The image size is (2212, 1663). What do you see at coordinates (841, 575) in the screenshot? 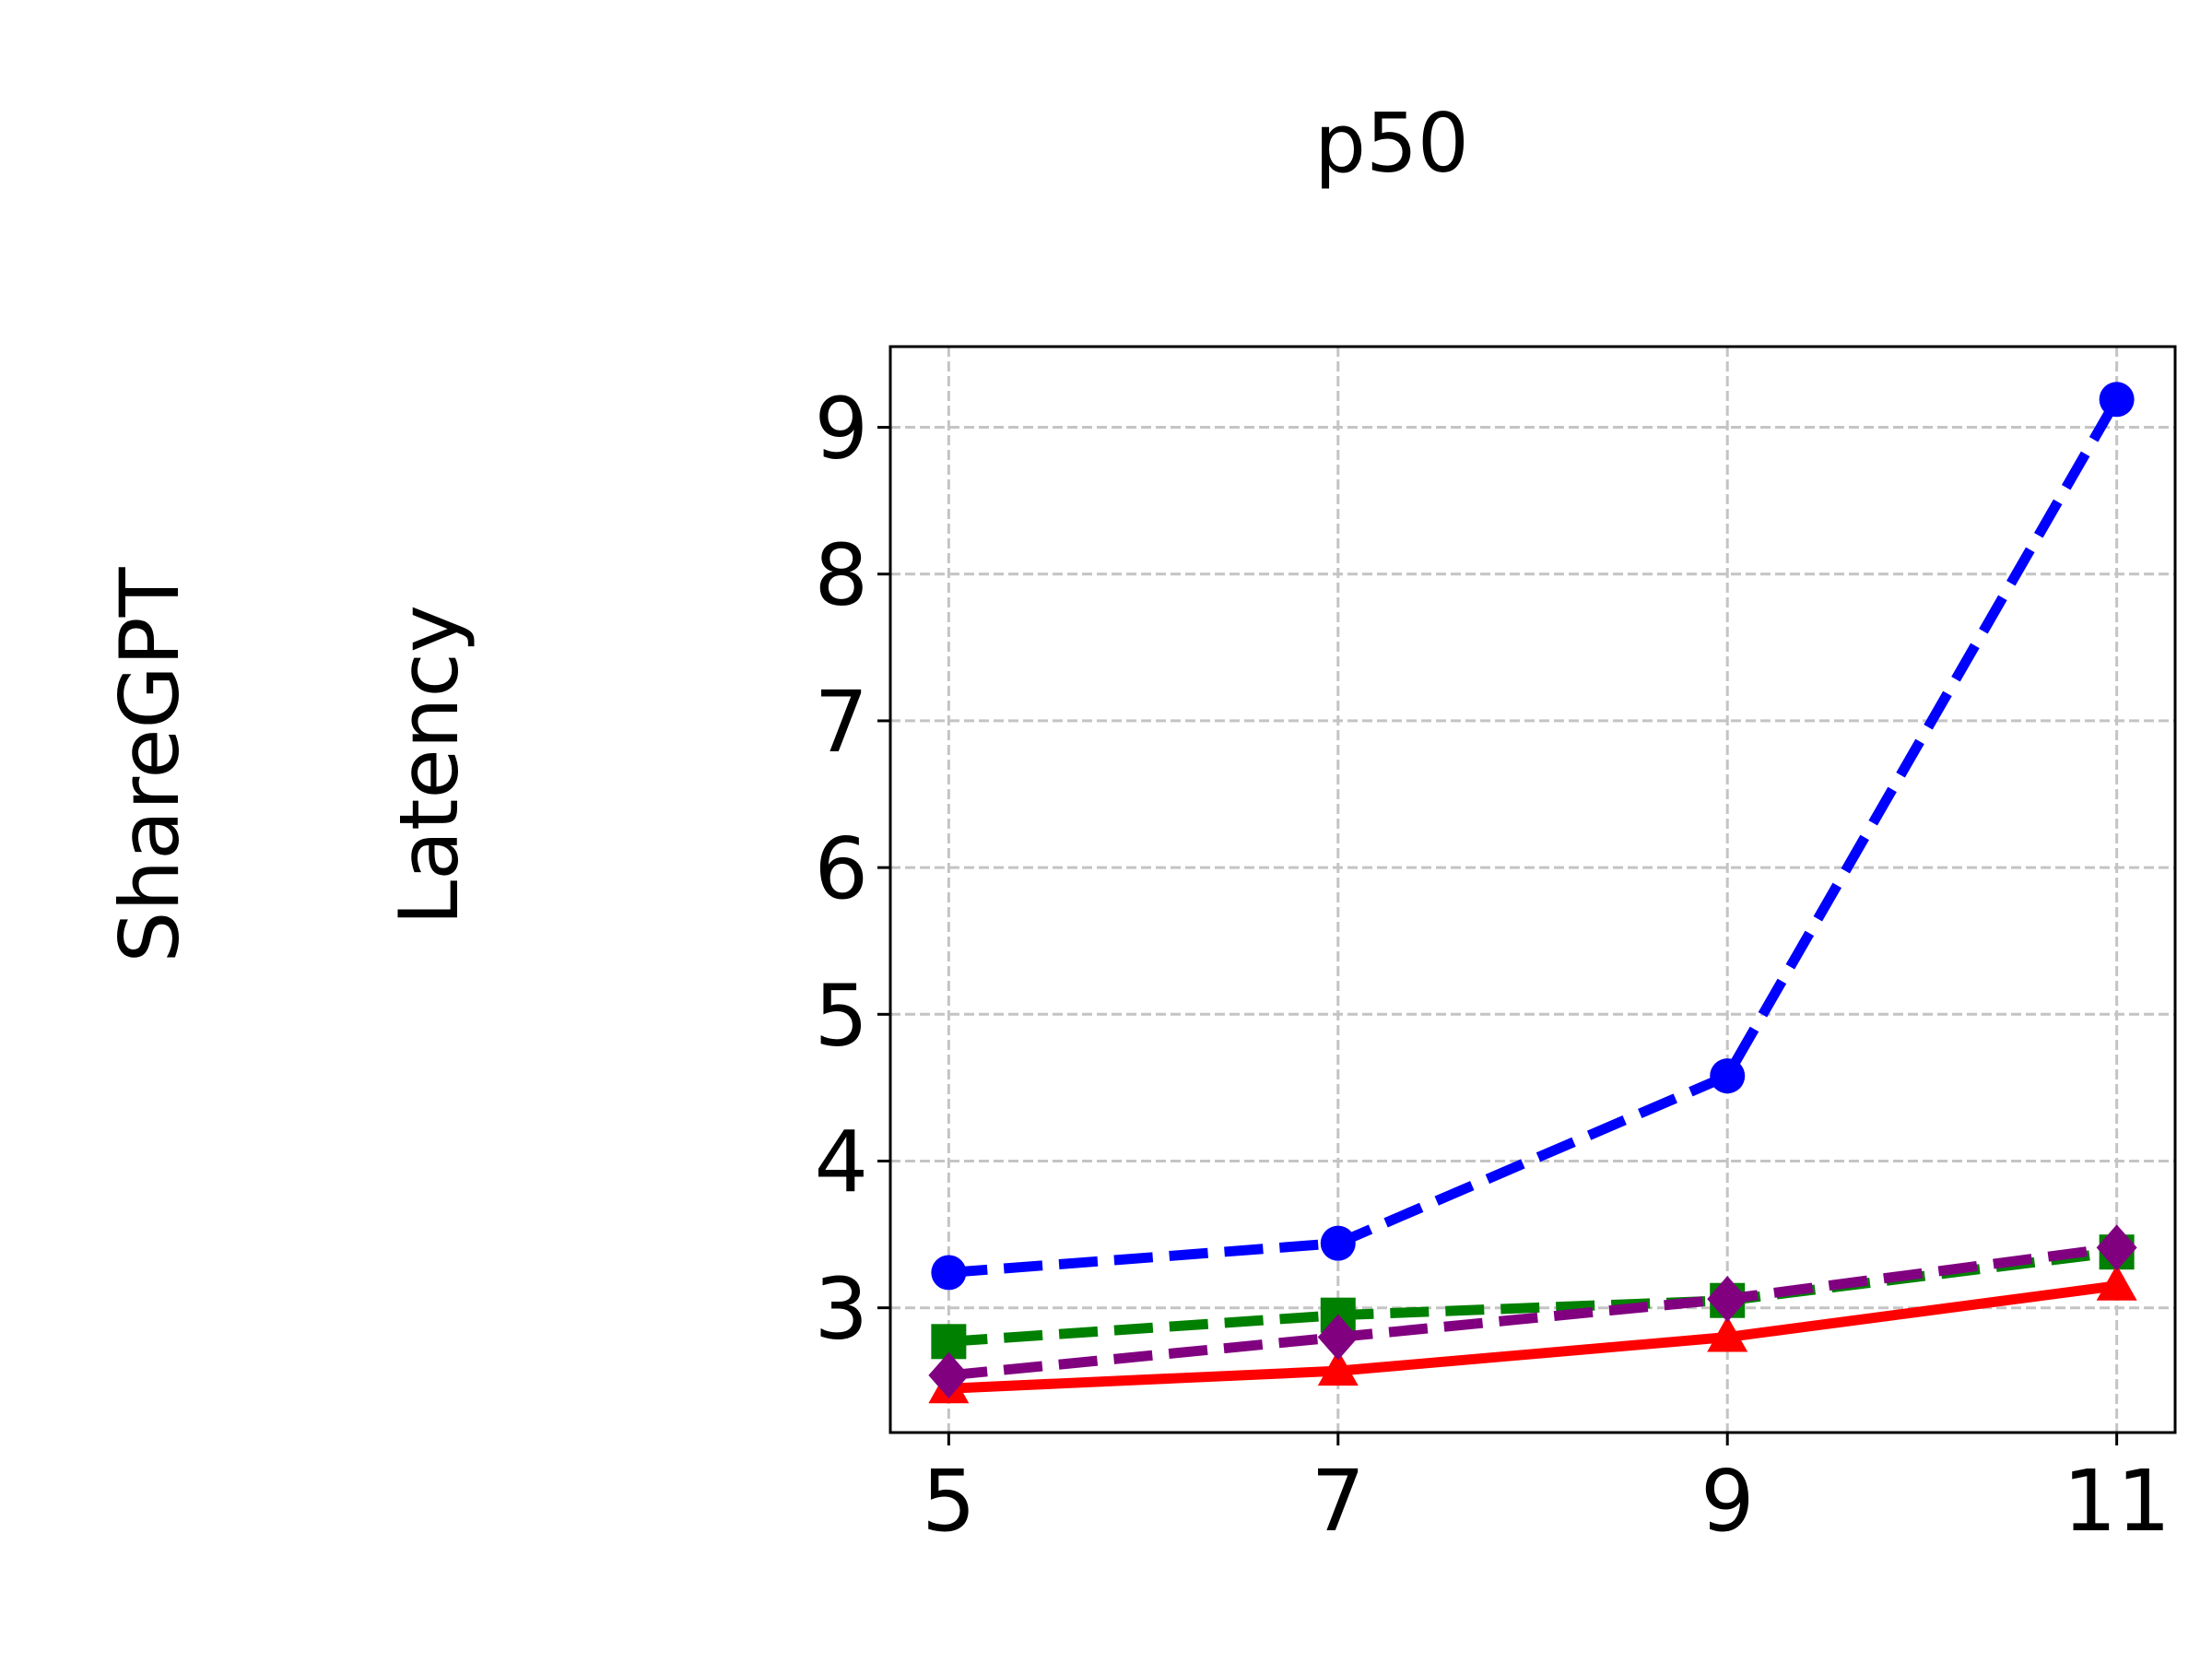
I see `y-tick-label: 8` at bounding box center [841, 575].